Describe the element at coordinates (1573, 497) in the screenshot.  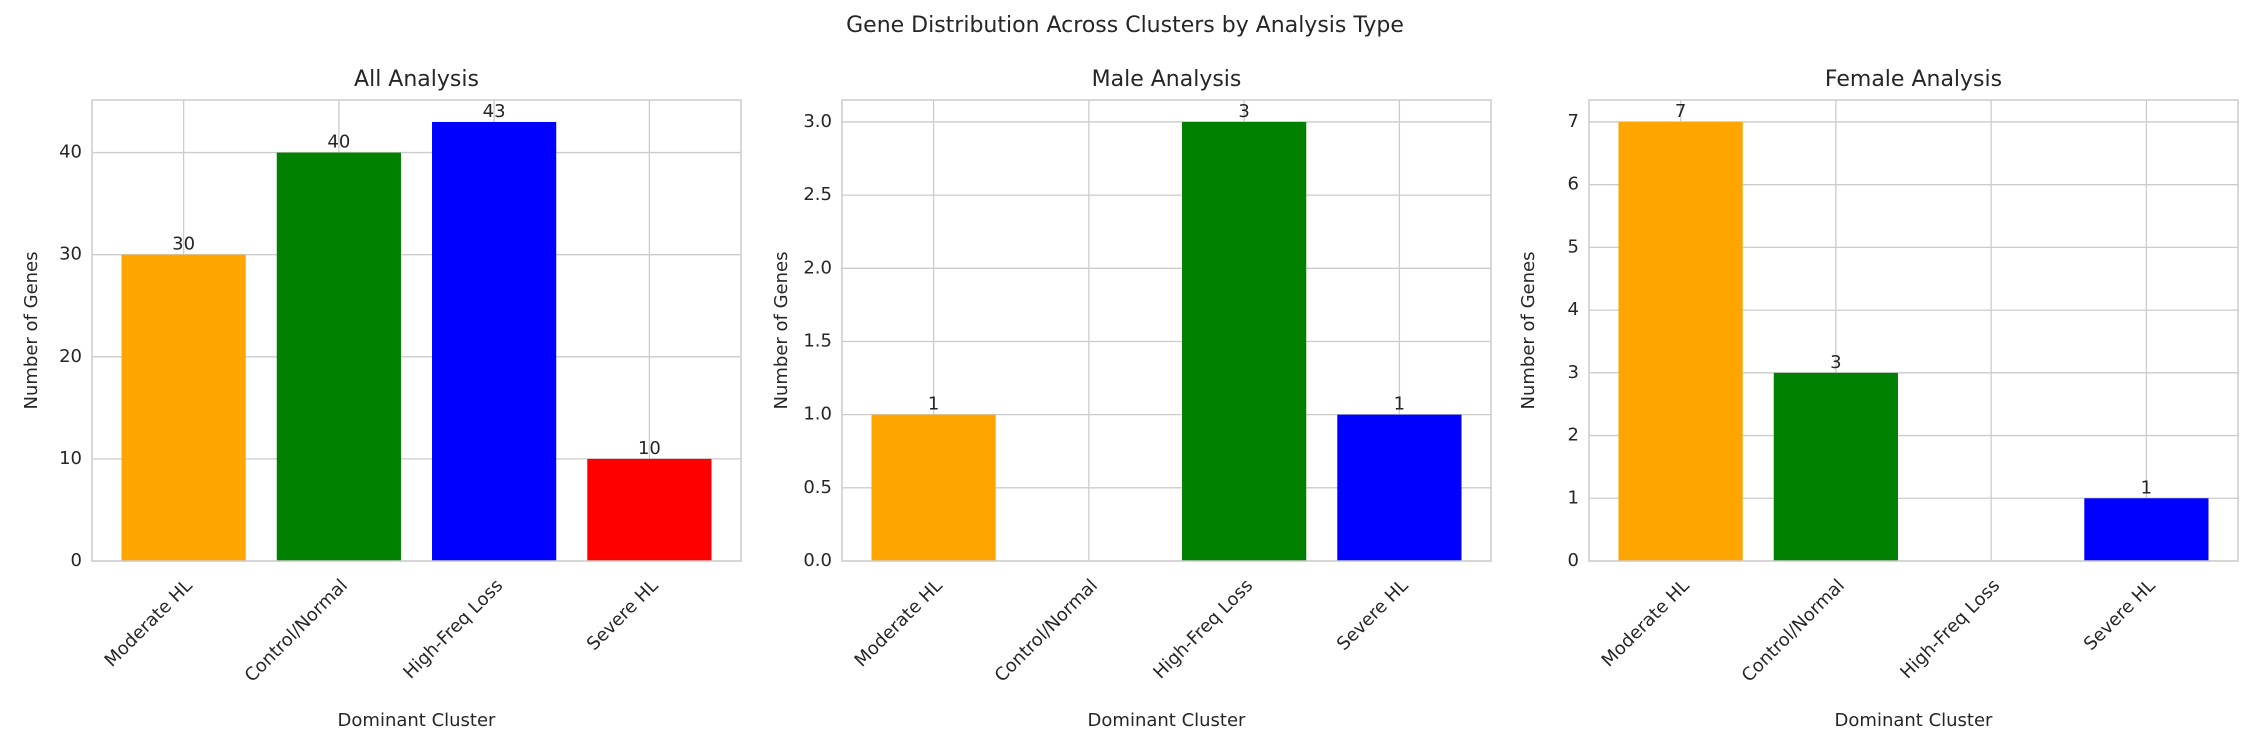
I see `y-tick-label: 1` at that location.